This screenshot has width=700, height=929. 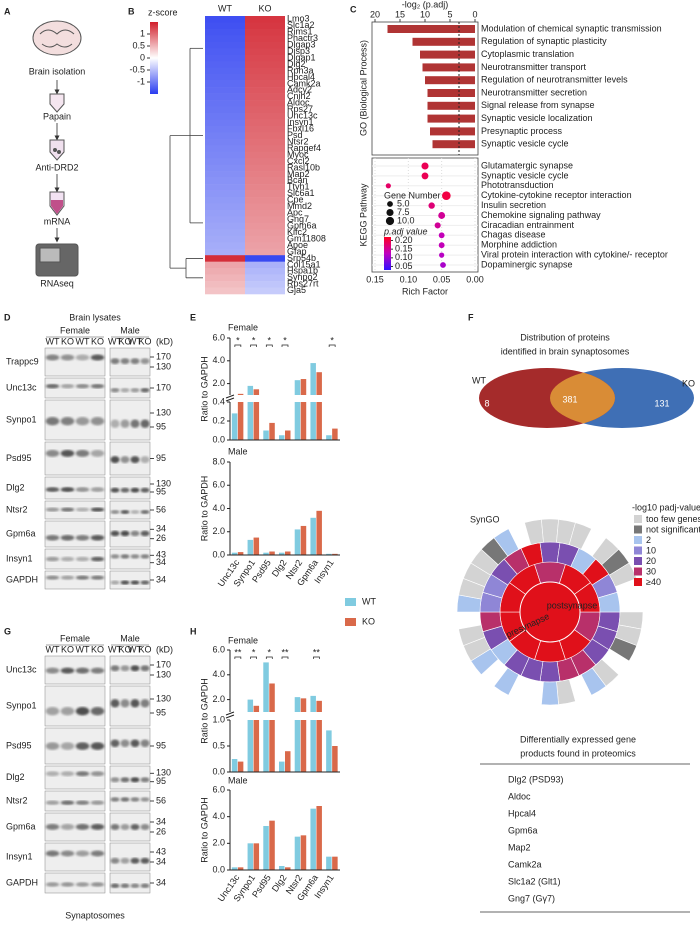 I want to click on gene-label: Hpcal4, so click(x=301, y=77).